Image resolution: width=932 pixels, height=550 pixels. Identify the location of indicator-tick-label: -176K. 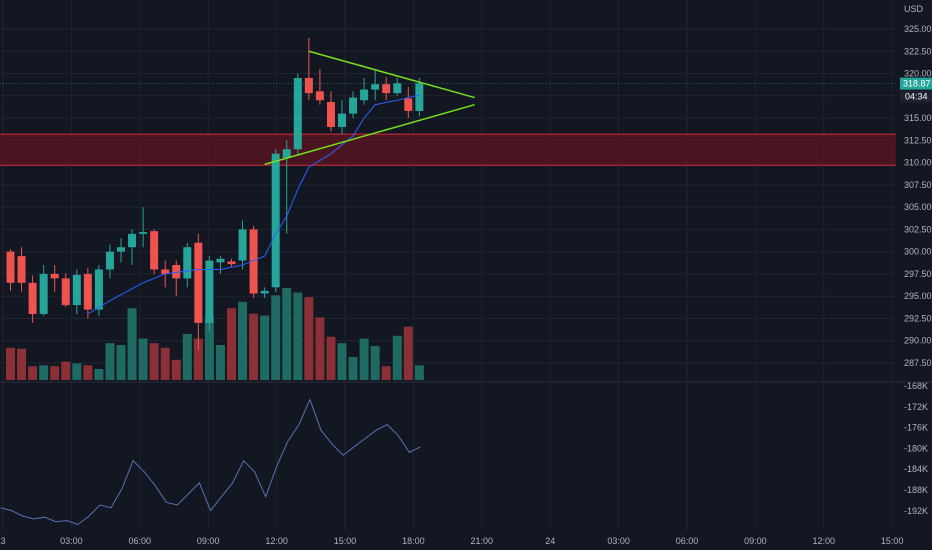
(916, 428).